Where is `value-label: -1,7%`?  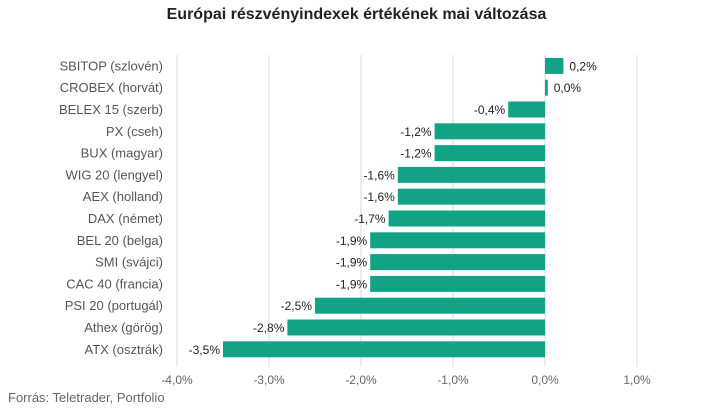
value-label: -1,7% is located at coordinates (370, 219).